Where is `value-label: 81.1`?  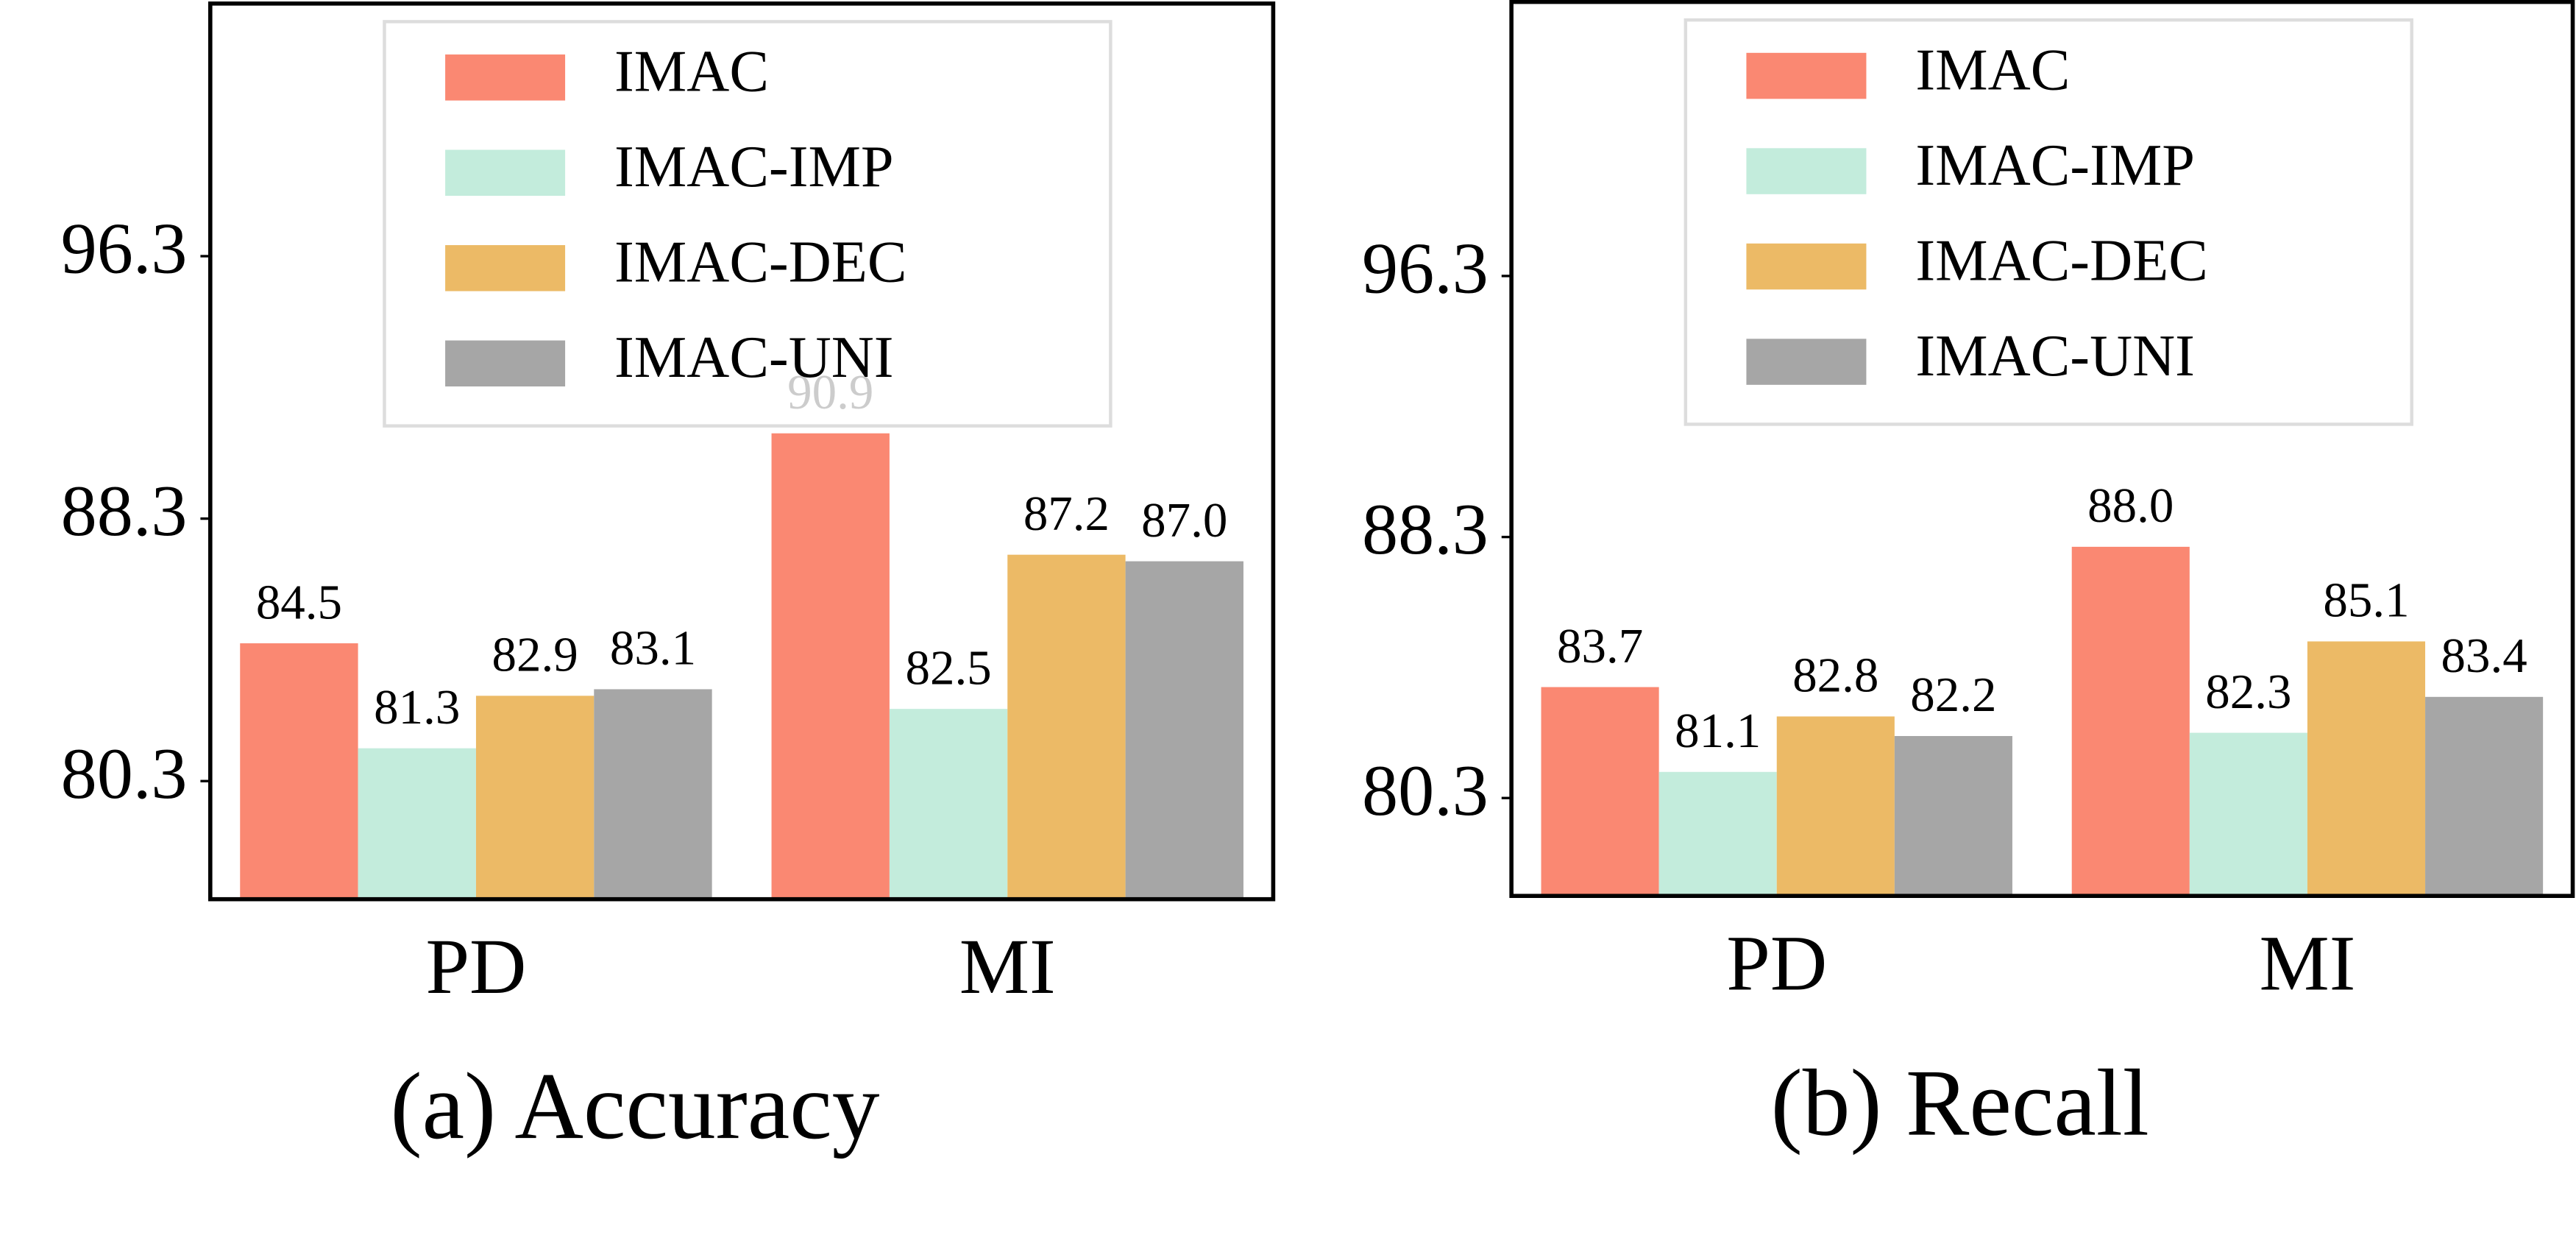
value-label: 81.1 is located at coordinates (1718, 731).